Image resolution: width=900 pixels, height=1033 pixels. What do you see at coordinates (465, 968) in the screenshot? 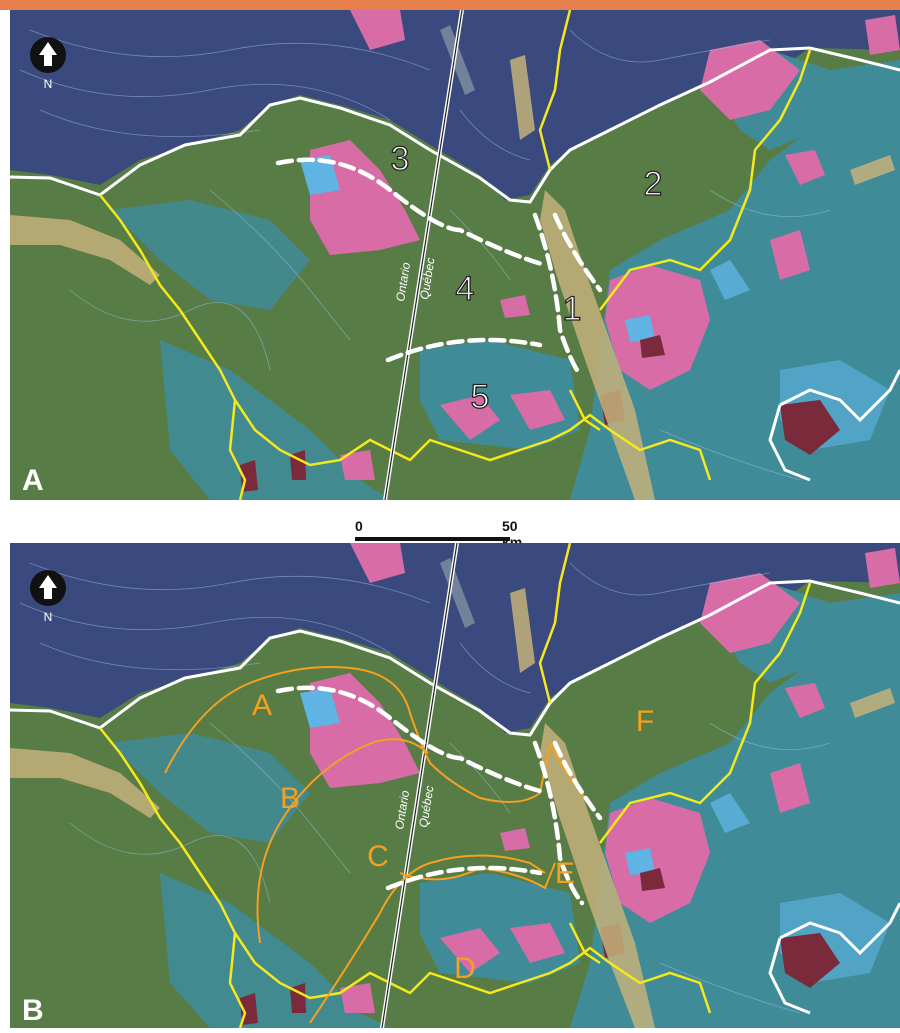
I see `zone-label-d: D` at bounding box center [465, 968].